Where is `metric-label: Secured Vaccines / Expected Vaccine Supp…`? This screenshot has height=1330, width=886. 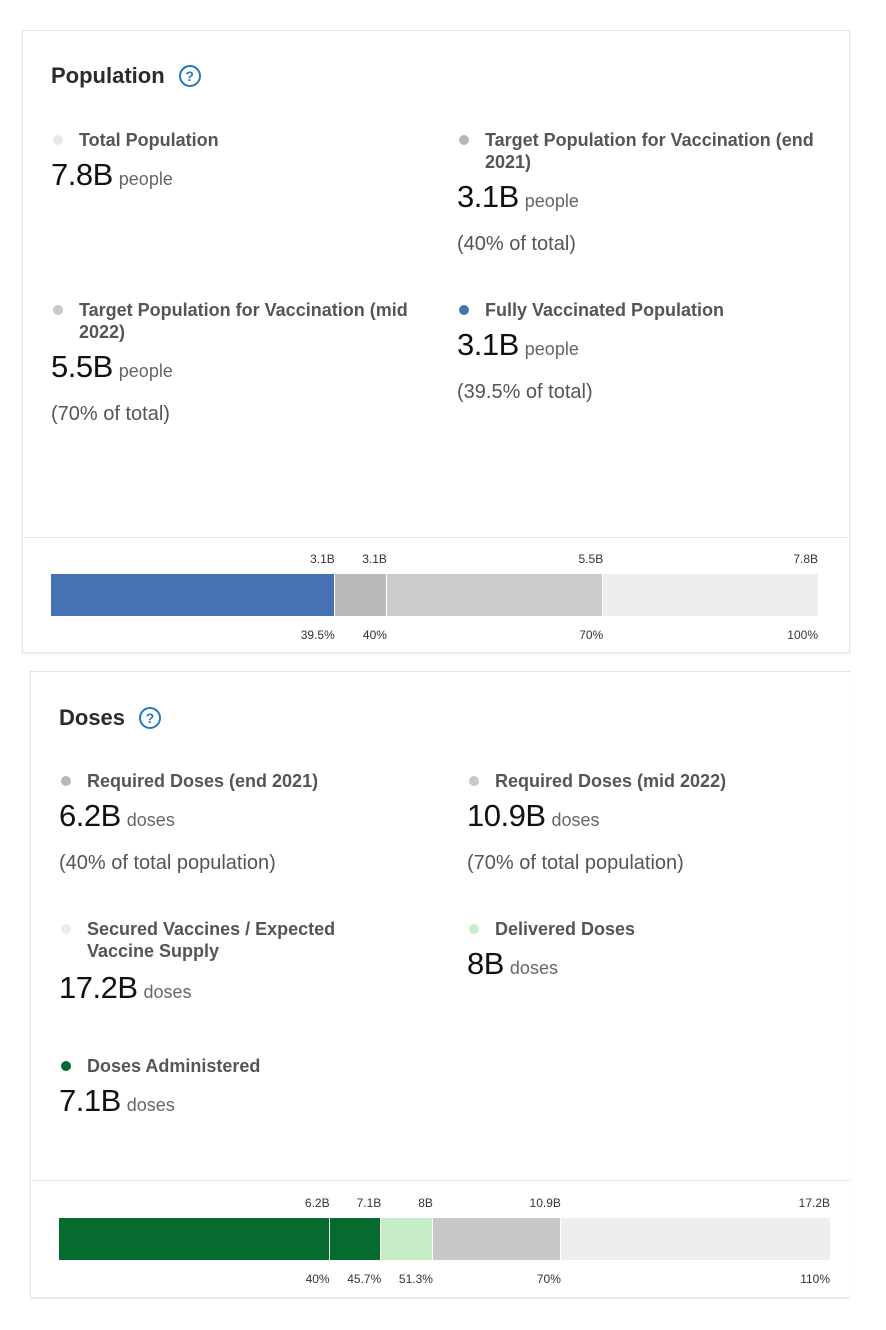
metric-label: Secured Vaccines / Expected Vaccine Supp… is located at coordinates (211, 940).